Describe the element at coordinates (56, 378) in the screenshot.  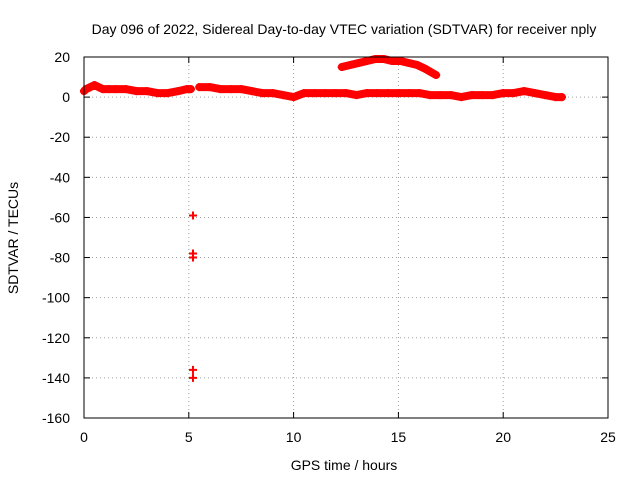
I see `y-tick-label: -140` at that location.